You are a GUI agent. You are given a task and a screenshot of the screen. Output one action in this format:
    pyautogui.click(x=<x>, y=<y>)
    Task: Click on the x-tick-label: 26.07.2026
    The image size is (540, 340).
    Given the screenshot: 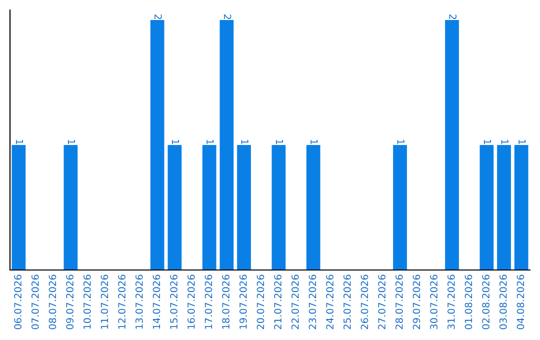 What is the action you would take?
    pyautogui.click(x=364, y=302)
    